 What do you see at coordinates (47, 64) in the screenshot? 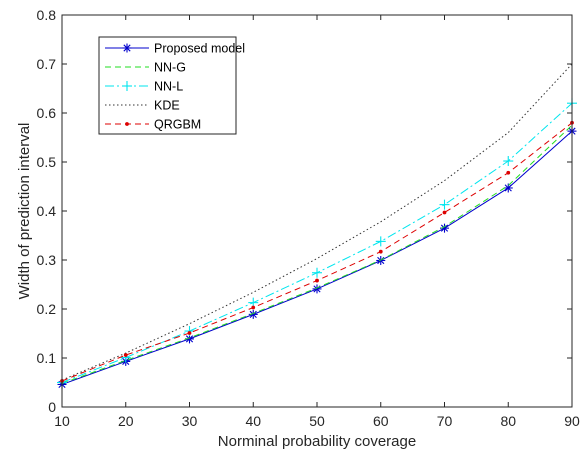
I see `y-tick-label: 0.7` at bounding box center [47, 64].